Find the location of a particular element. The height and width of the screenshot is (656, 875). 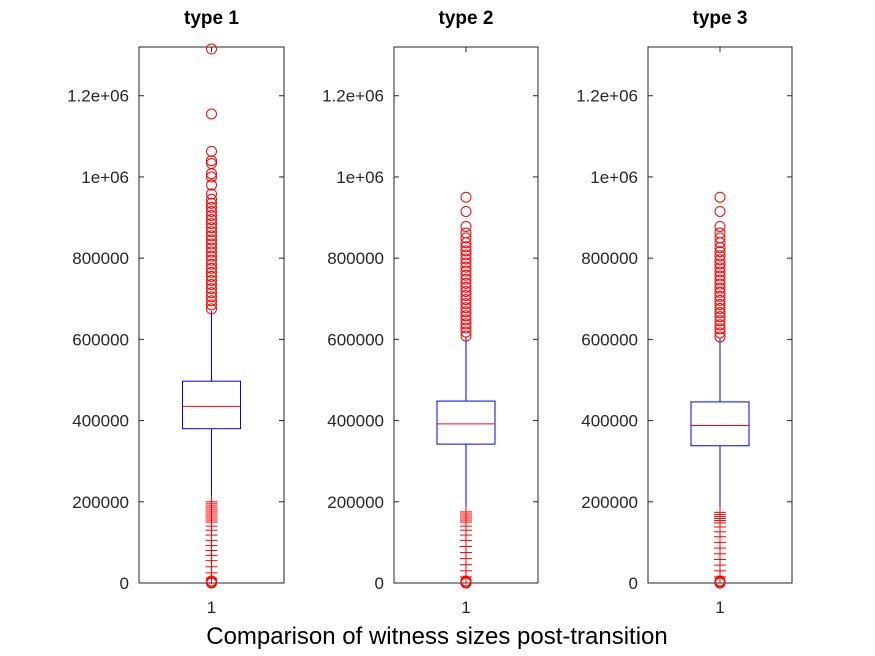

panel-title: type 1 is located at coordinates (211, 18).